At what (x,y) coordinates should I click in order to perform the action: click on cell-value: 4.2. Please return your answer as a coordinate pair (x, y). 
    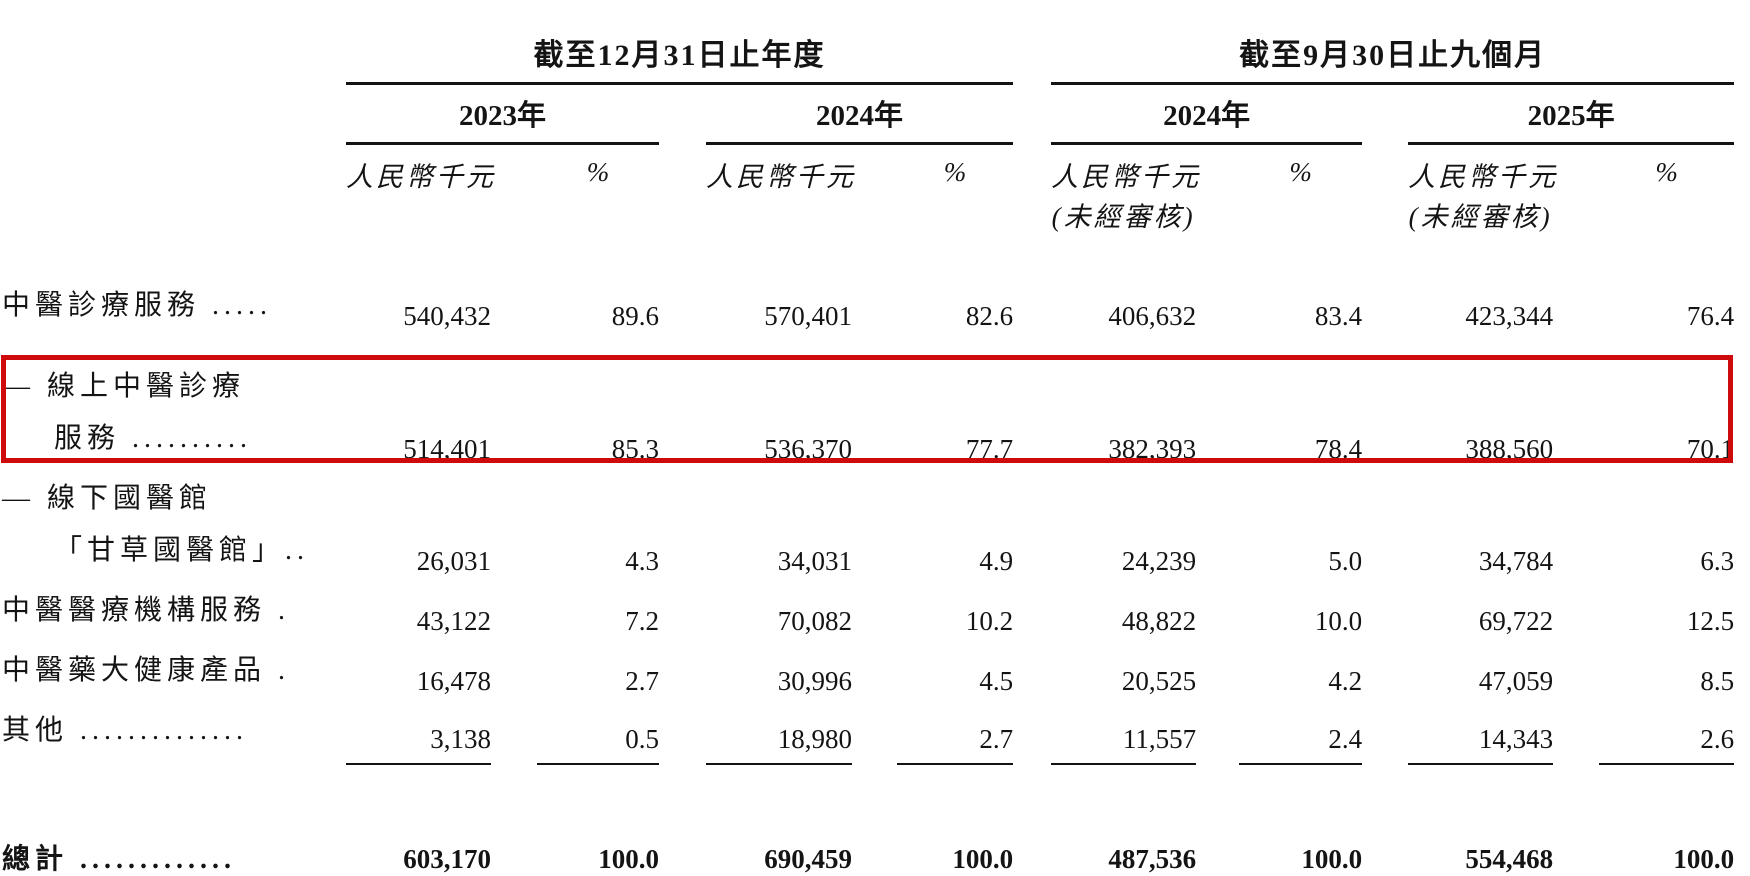
    Looking at the image, I should click on (1345, 681).